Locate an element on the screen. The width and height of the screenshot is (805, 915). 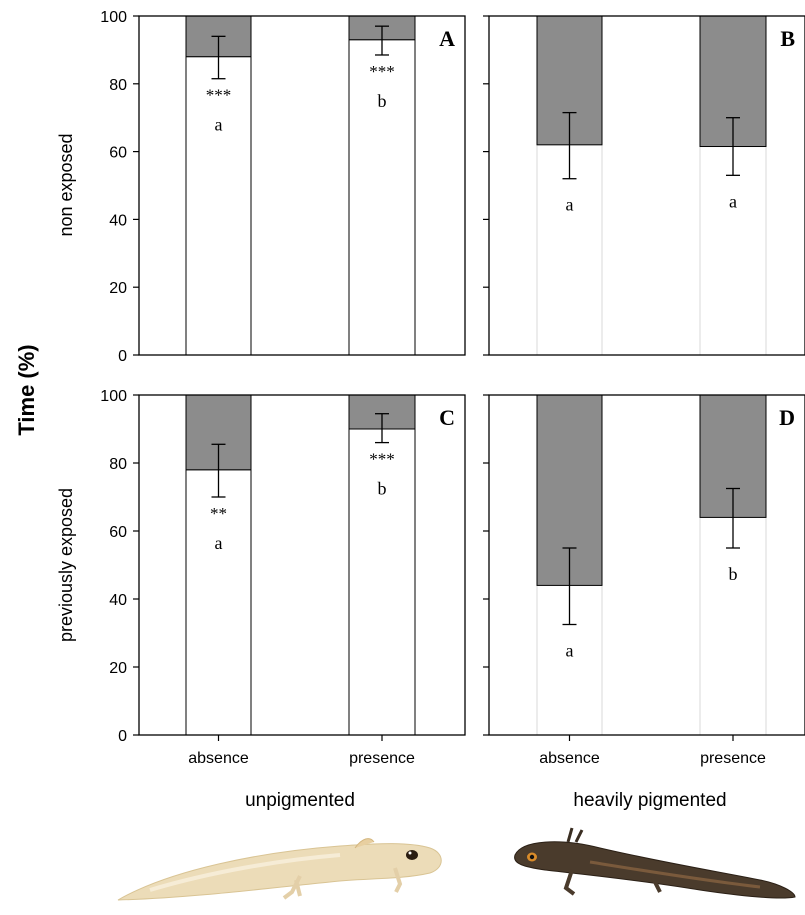
y-tick-label-A-20: 20 is located at coordinates (118, 288).